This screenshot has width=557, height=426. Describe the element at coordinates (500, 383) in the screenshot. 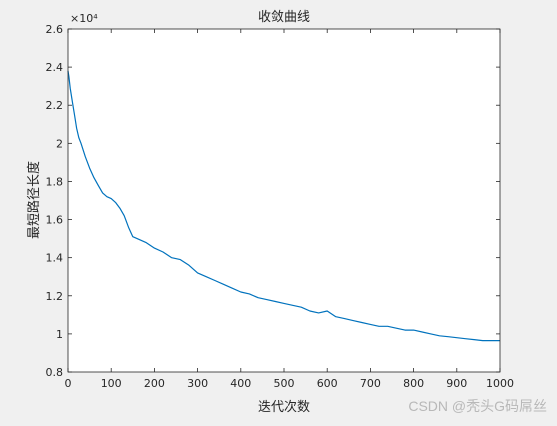

I see `x-tick-label: 1000` at that location.